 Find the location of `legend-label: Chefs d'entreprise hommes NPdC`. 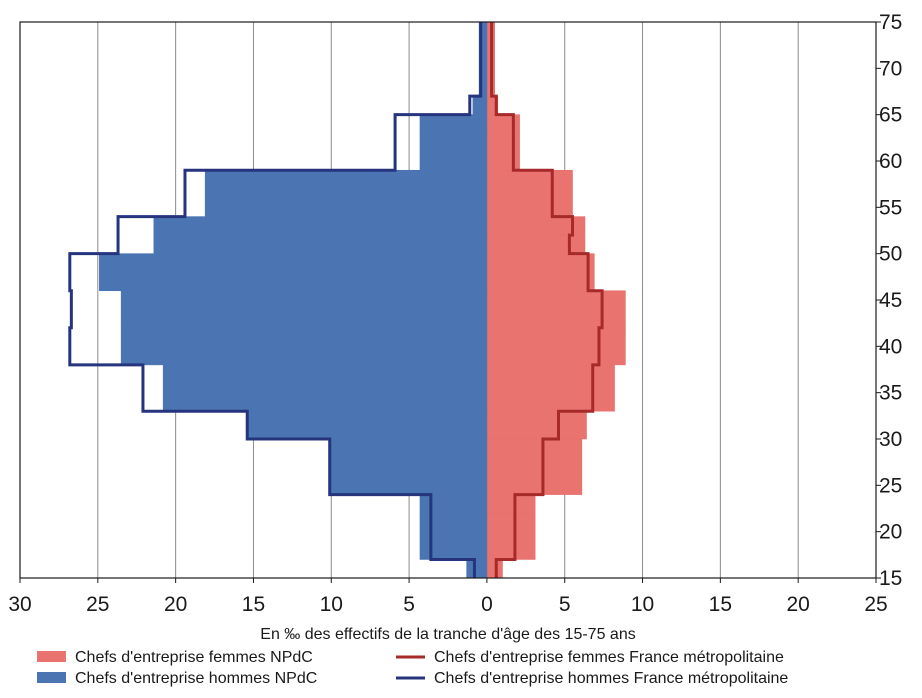

legend-label: Chefs d'entreprise hommes NPdC is located at coordinates (196, 678).